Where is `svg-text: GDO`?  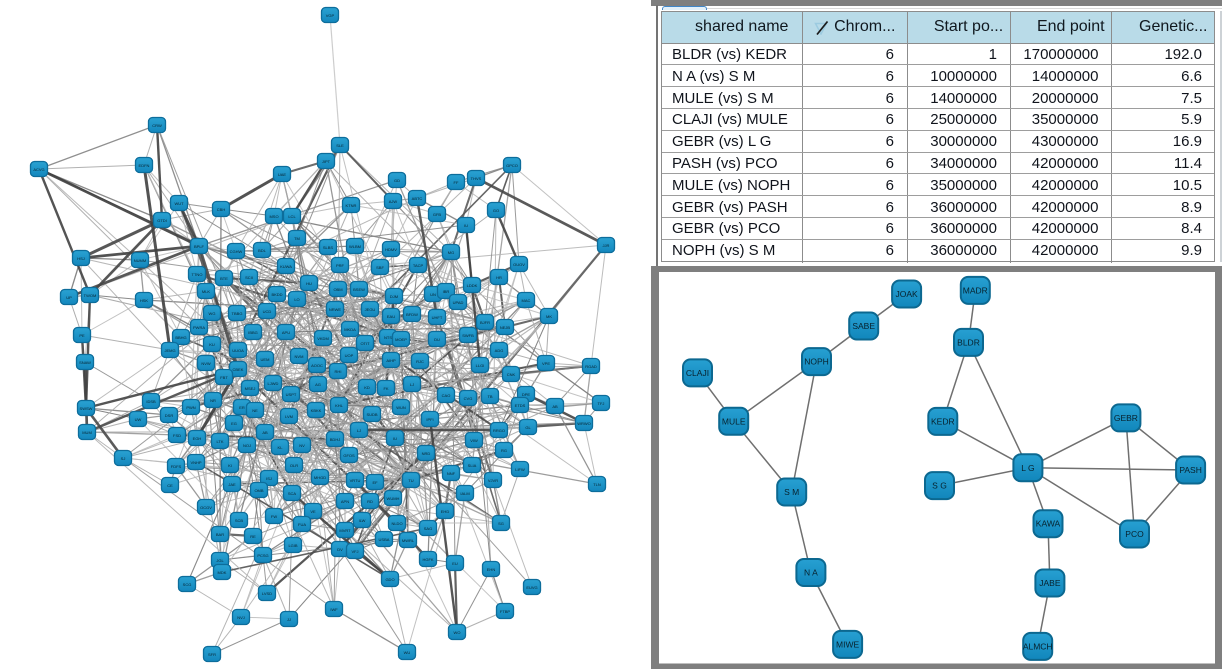 svg-text: GDO is located at coordinates (389, 579).